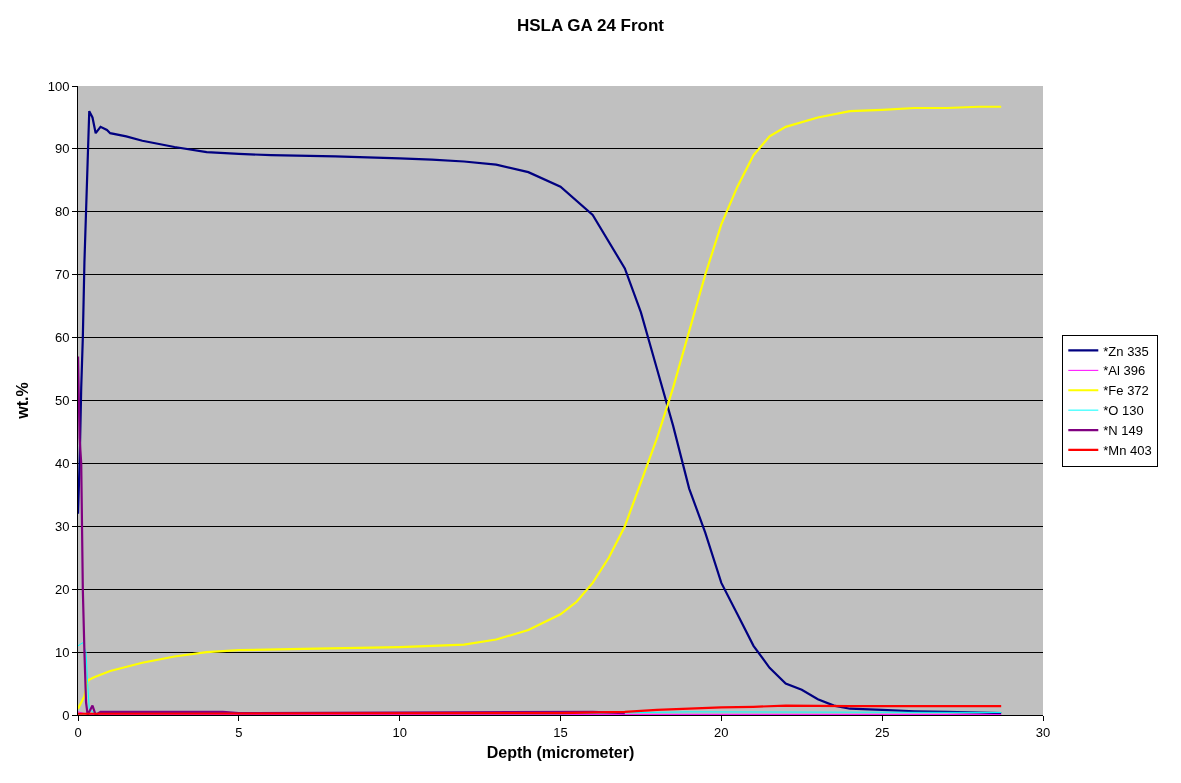  I want to click on x-tick-label: 25, so click(882, 732).